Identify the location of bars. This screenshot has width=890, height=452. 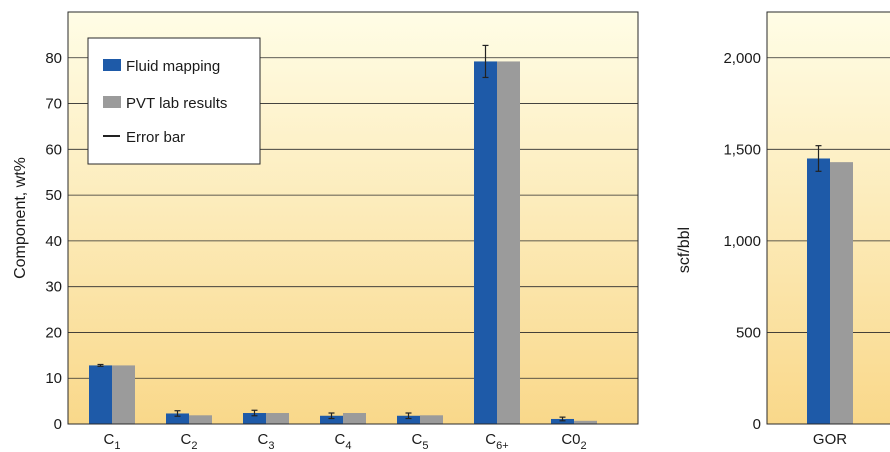
(830, 291).